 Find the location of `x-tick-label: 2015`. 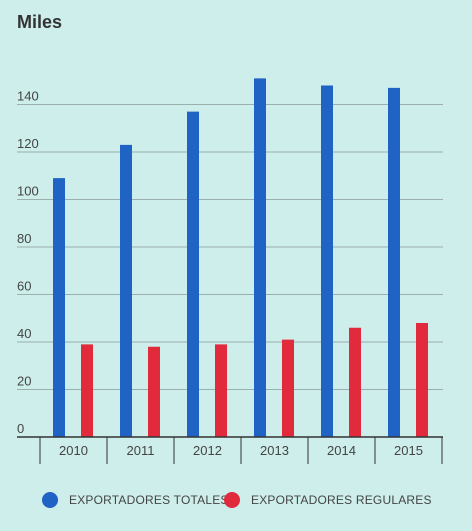

x-tick-label: 2015 is located at coordinates (408, 450).